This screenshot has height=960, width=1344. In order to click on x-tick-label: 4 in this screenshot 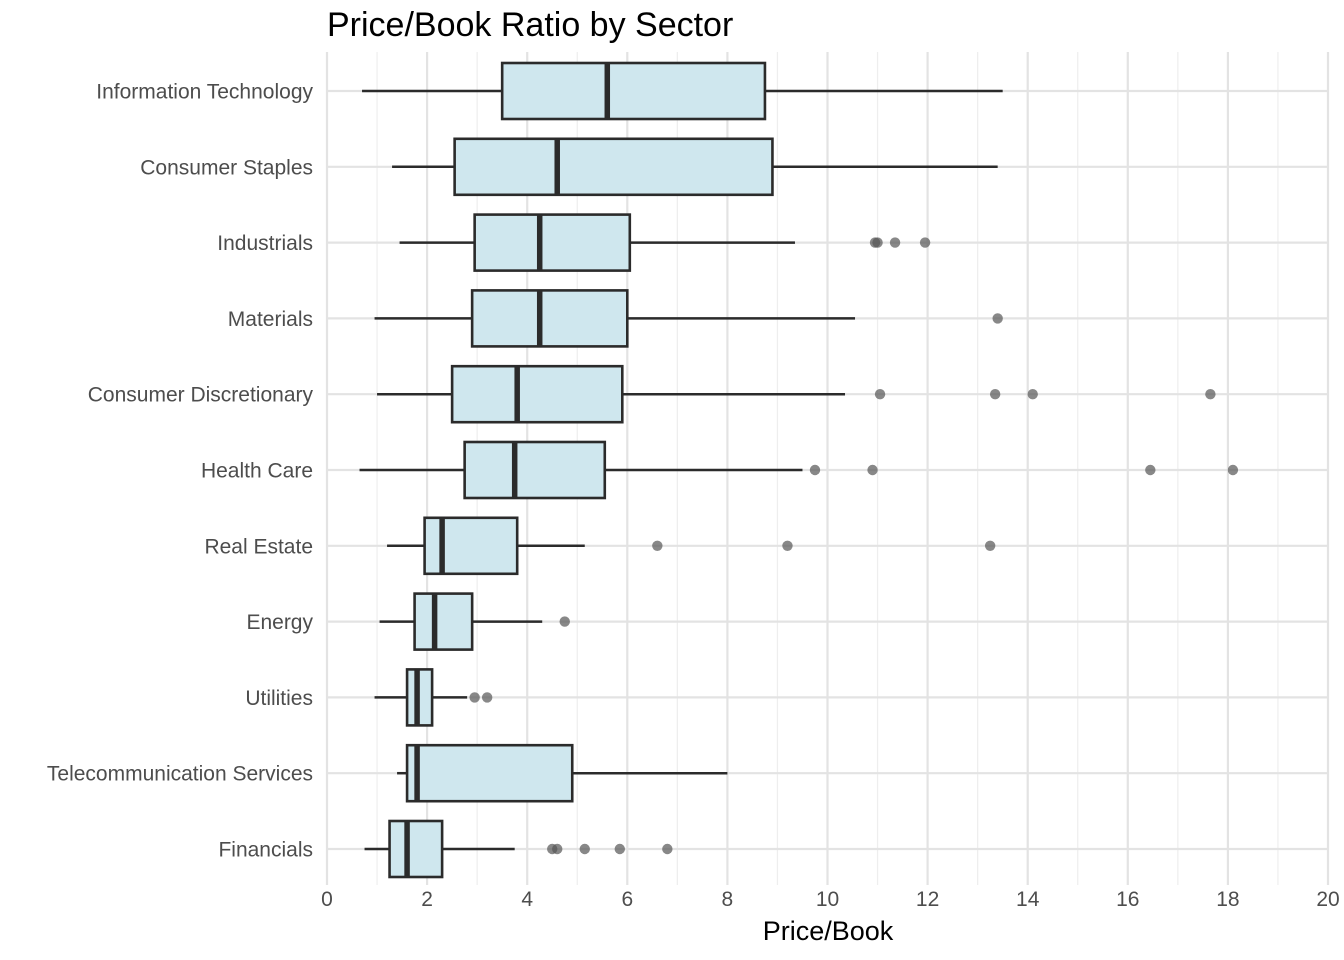, I will do `click(527, 899)`.